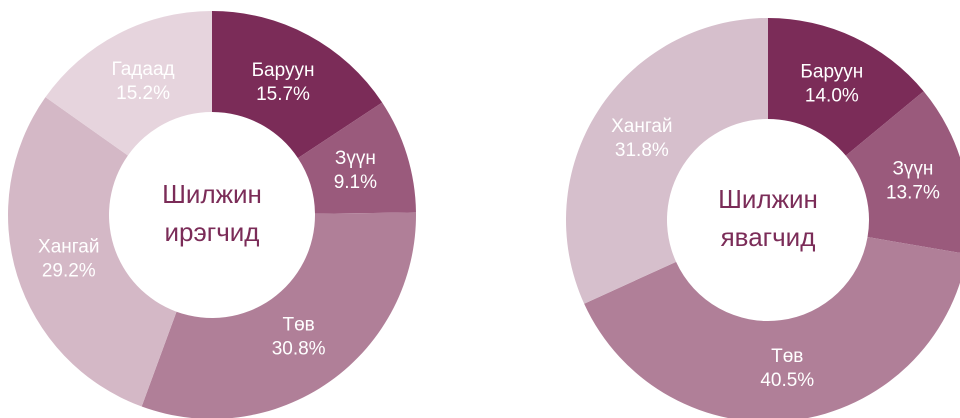 The width and height of the screenshot is (960, 418). I want to click on center-label: явагчид, so click(768, 237).